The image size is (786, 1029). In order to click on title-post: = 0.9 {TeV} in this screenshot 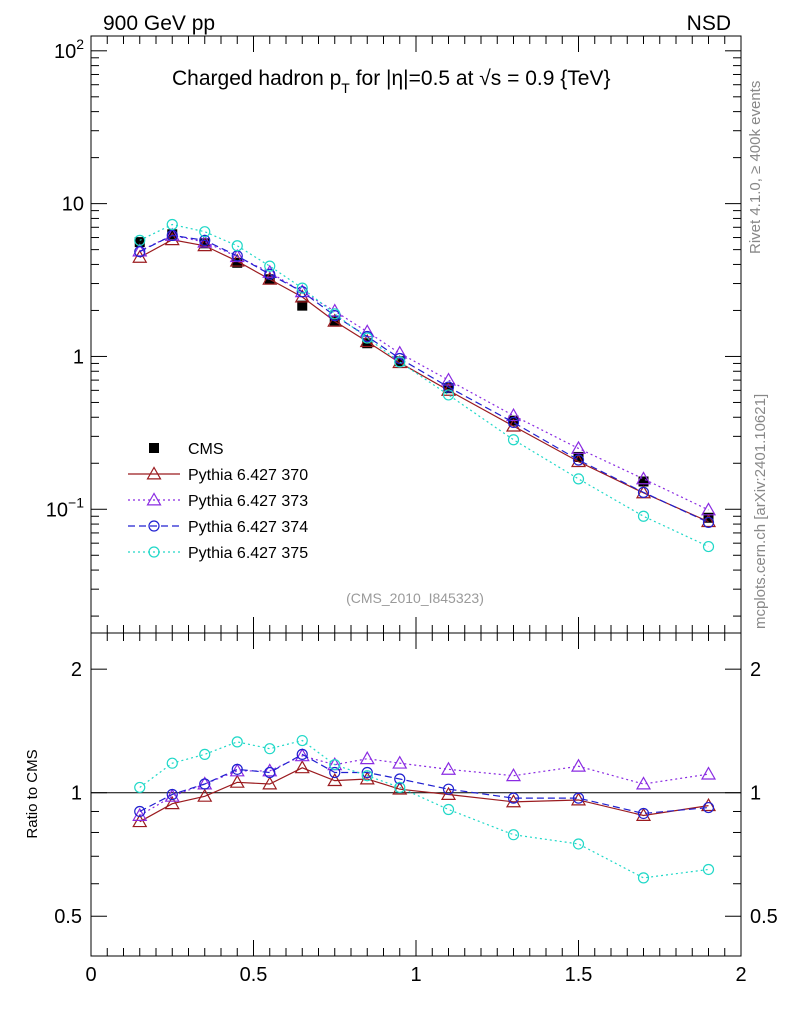, I will do `click(555, 78)`.